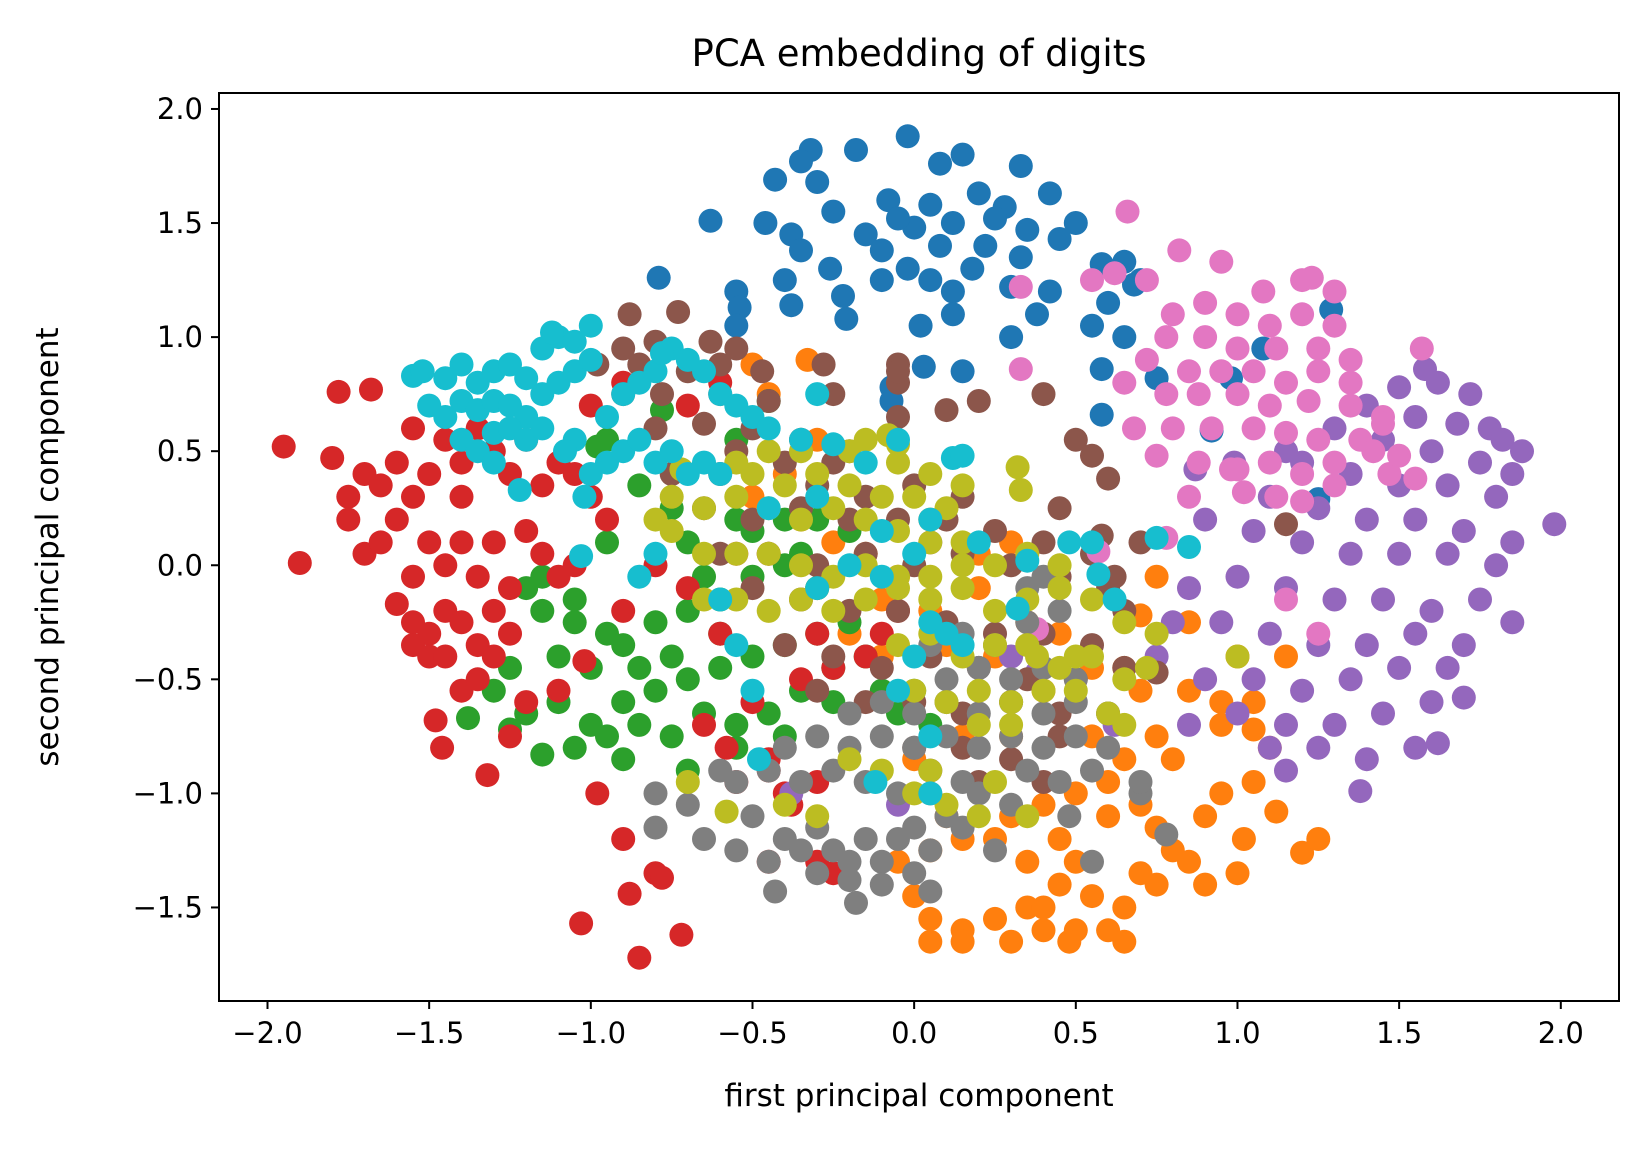 Image resolution: width=1645 pixels, height=1154 pixels. Describe the element at coordinates (267, 1033) in the screenshot. I see `x-tick-label: −2.0` at that location.